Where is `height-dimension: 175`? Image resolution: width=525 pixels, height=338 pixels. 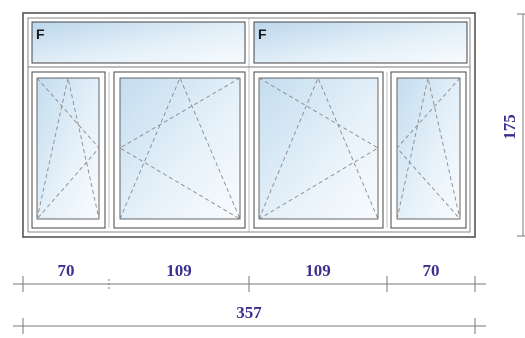 height-dimension: 175 is located at coordinates (512, 125).